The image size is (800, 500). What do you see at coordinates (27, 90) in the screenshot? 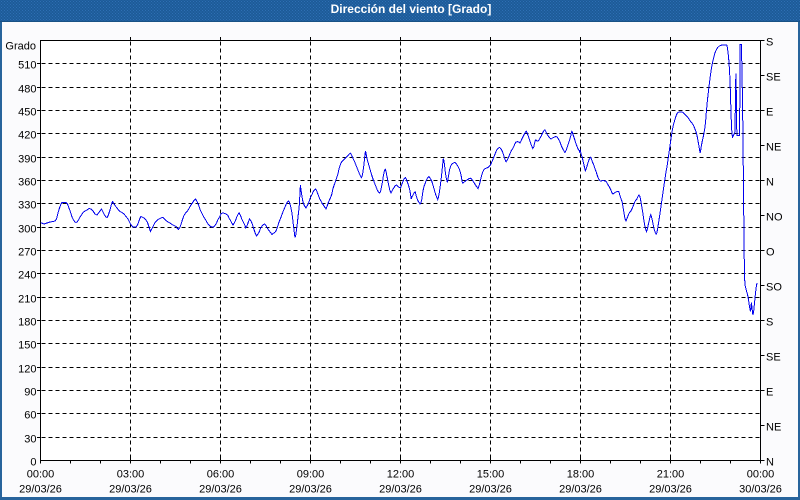
I see `svg-text: 480` at bounding box center [27, 90].